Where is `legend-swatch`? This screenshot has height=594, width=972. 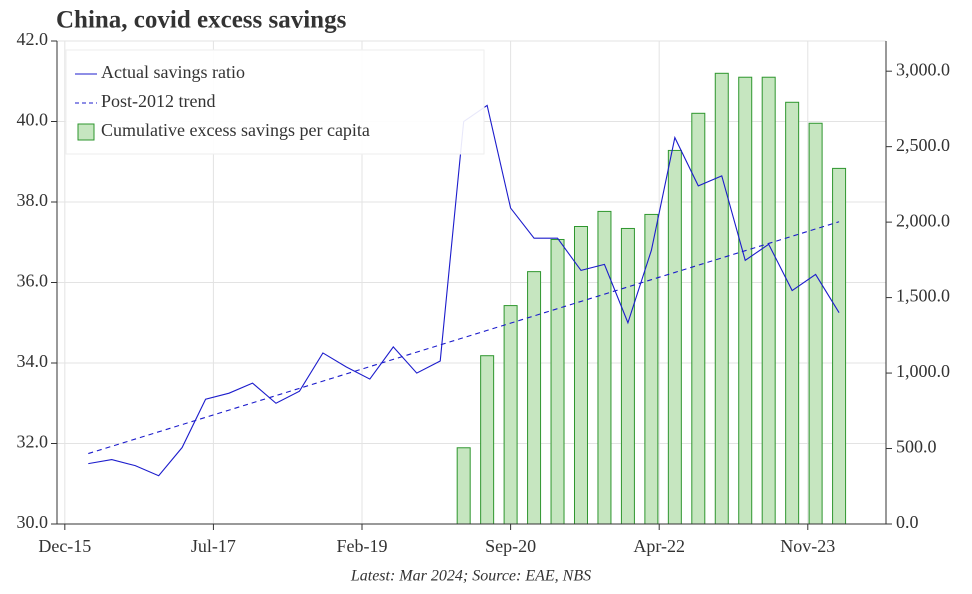 legend-swatch is located at coordinates (86, 132).